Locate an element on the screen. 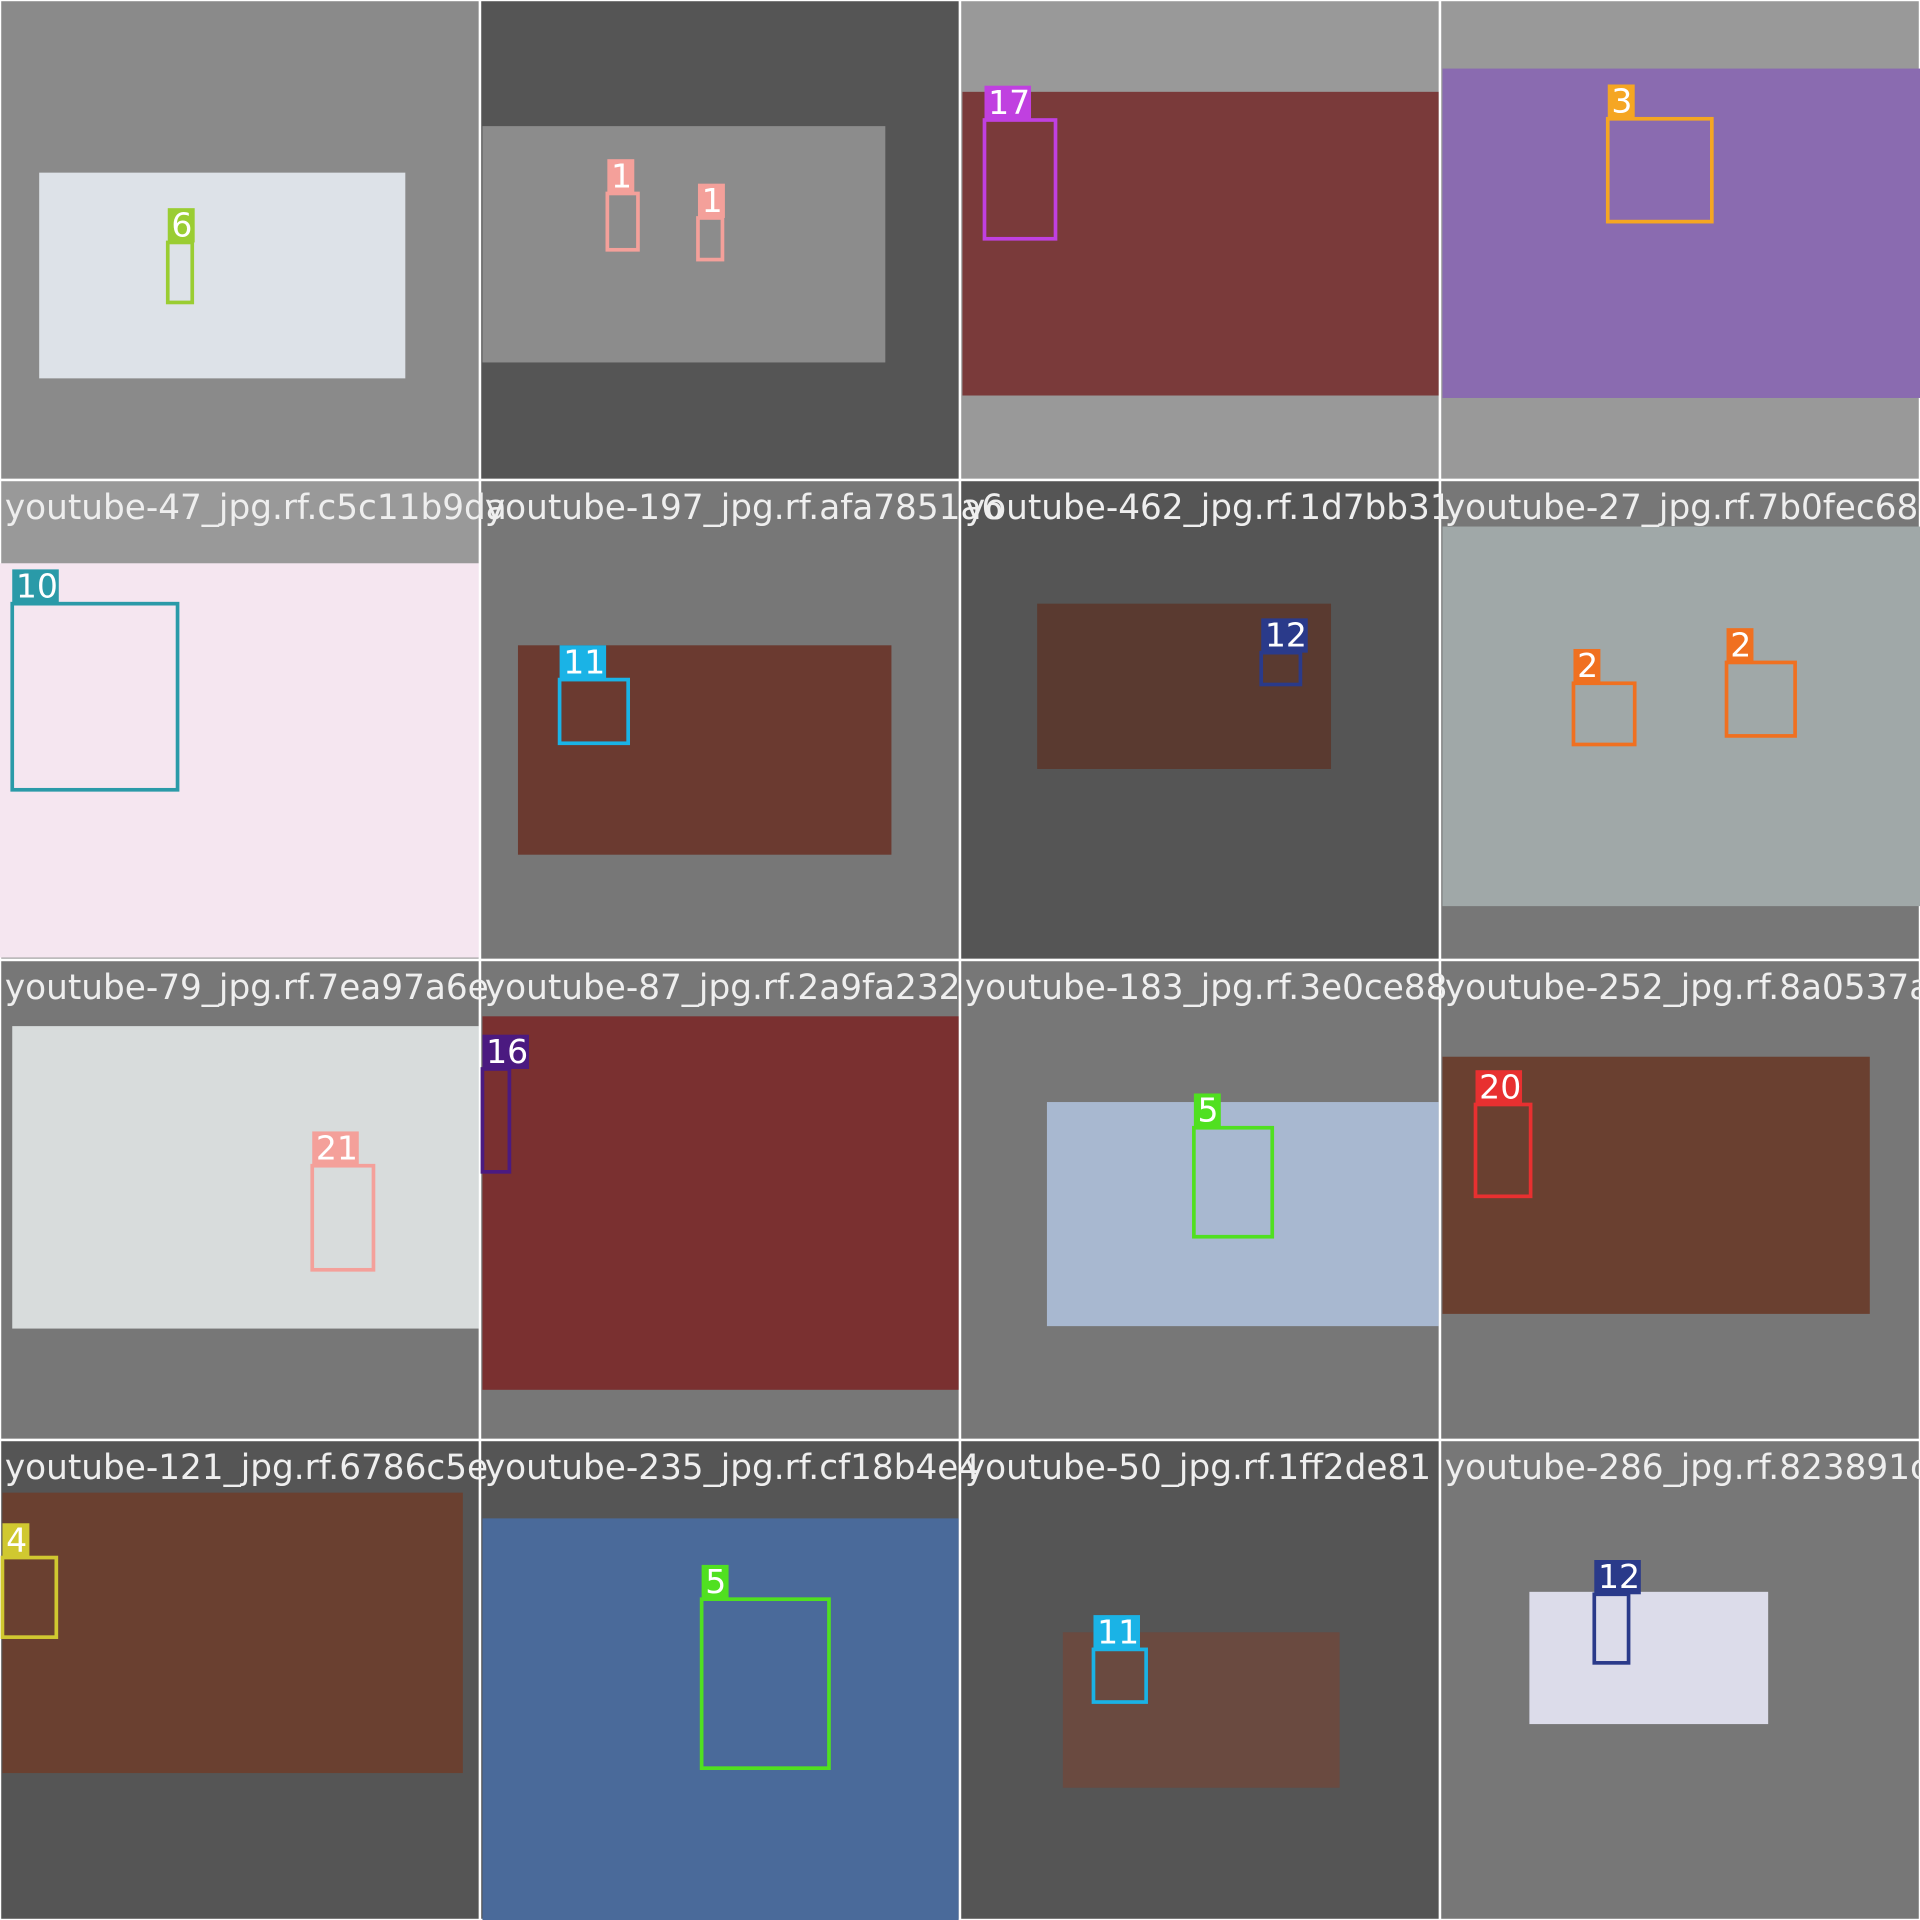  filename: youtube-27_jpg.rf.7b0fec68 is located at coordinates (1681, 508).